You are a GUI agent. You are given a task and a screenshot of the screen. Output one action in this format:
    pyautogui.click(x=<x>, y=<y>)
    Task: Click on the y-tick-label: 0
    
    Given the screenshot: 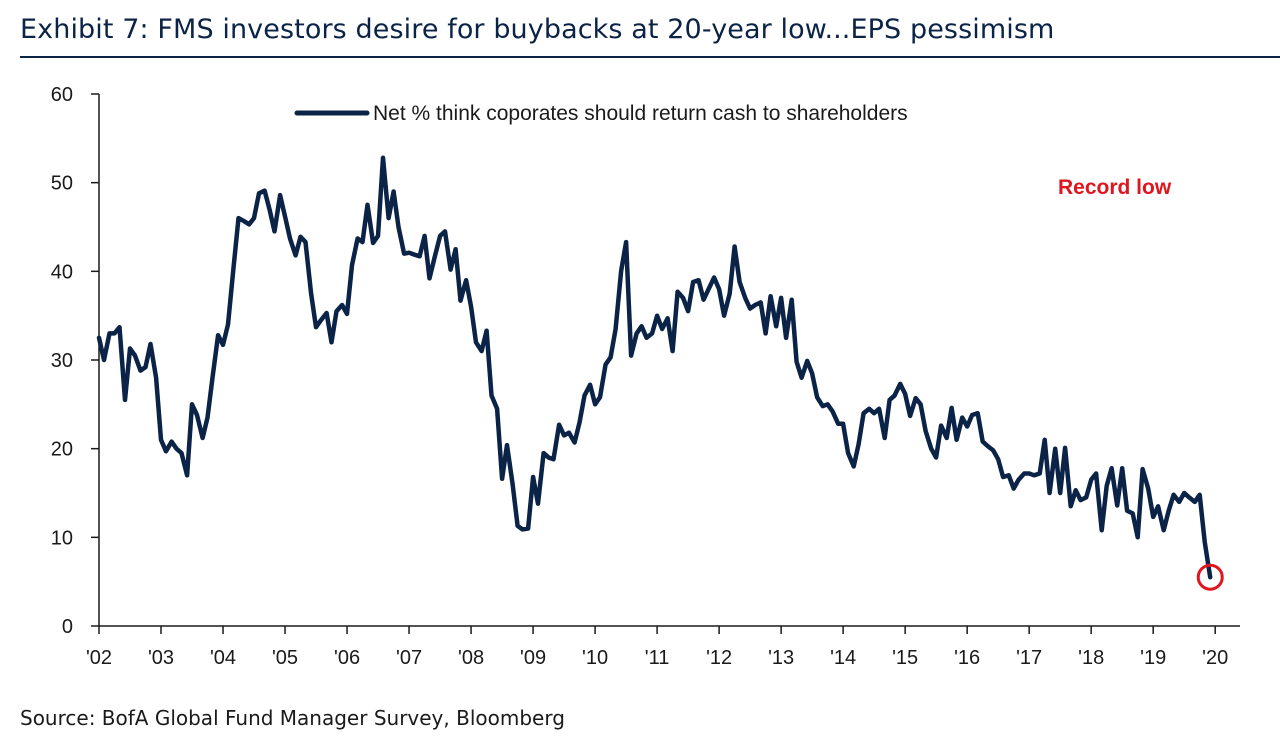 What is the action you would take?
    pyautogui.click(x=67, y=627)
    